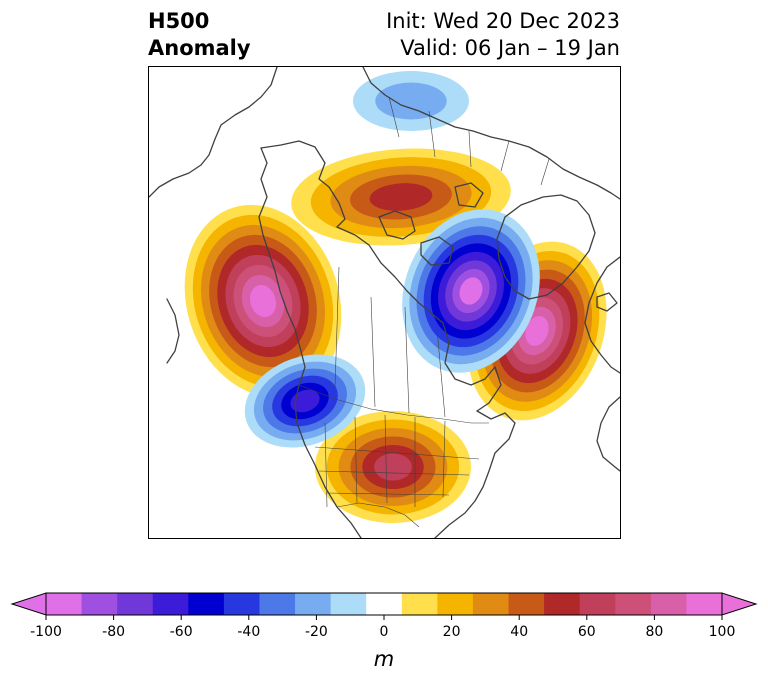 Image resolution: width=768 pixels, height=684 pixels. What do you see at coordinates (248, 632) in the screenshot?
I see `colorbar-tick-label: -40` at bounding box center [248, 632].